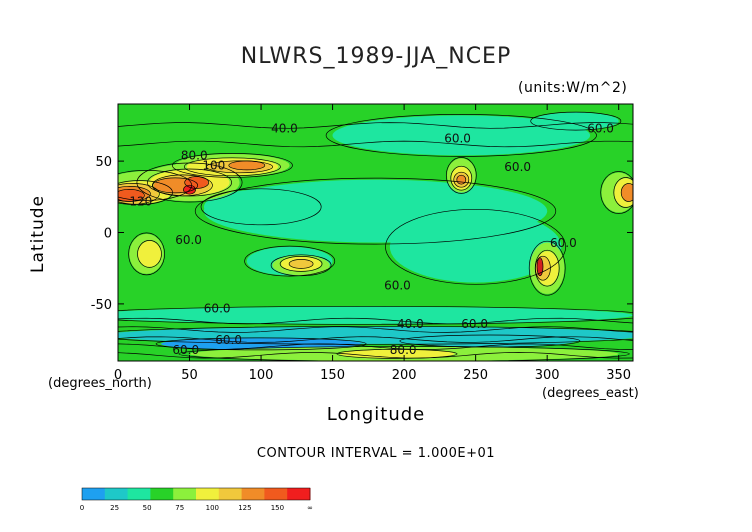 The width and height of the screenshot is (752, 532). What do you see at coordinates (213, 166) in the screenshot?
I see `contour-label: 100` at bounding box center [213, 166].